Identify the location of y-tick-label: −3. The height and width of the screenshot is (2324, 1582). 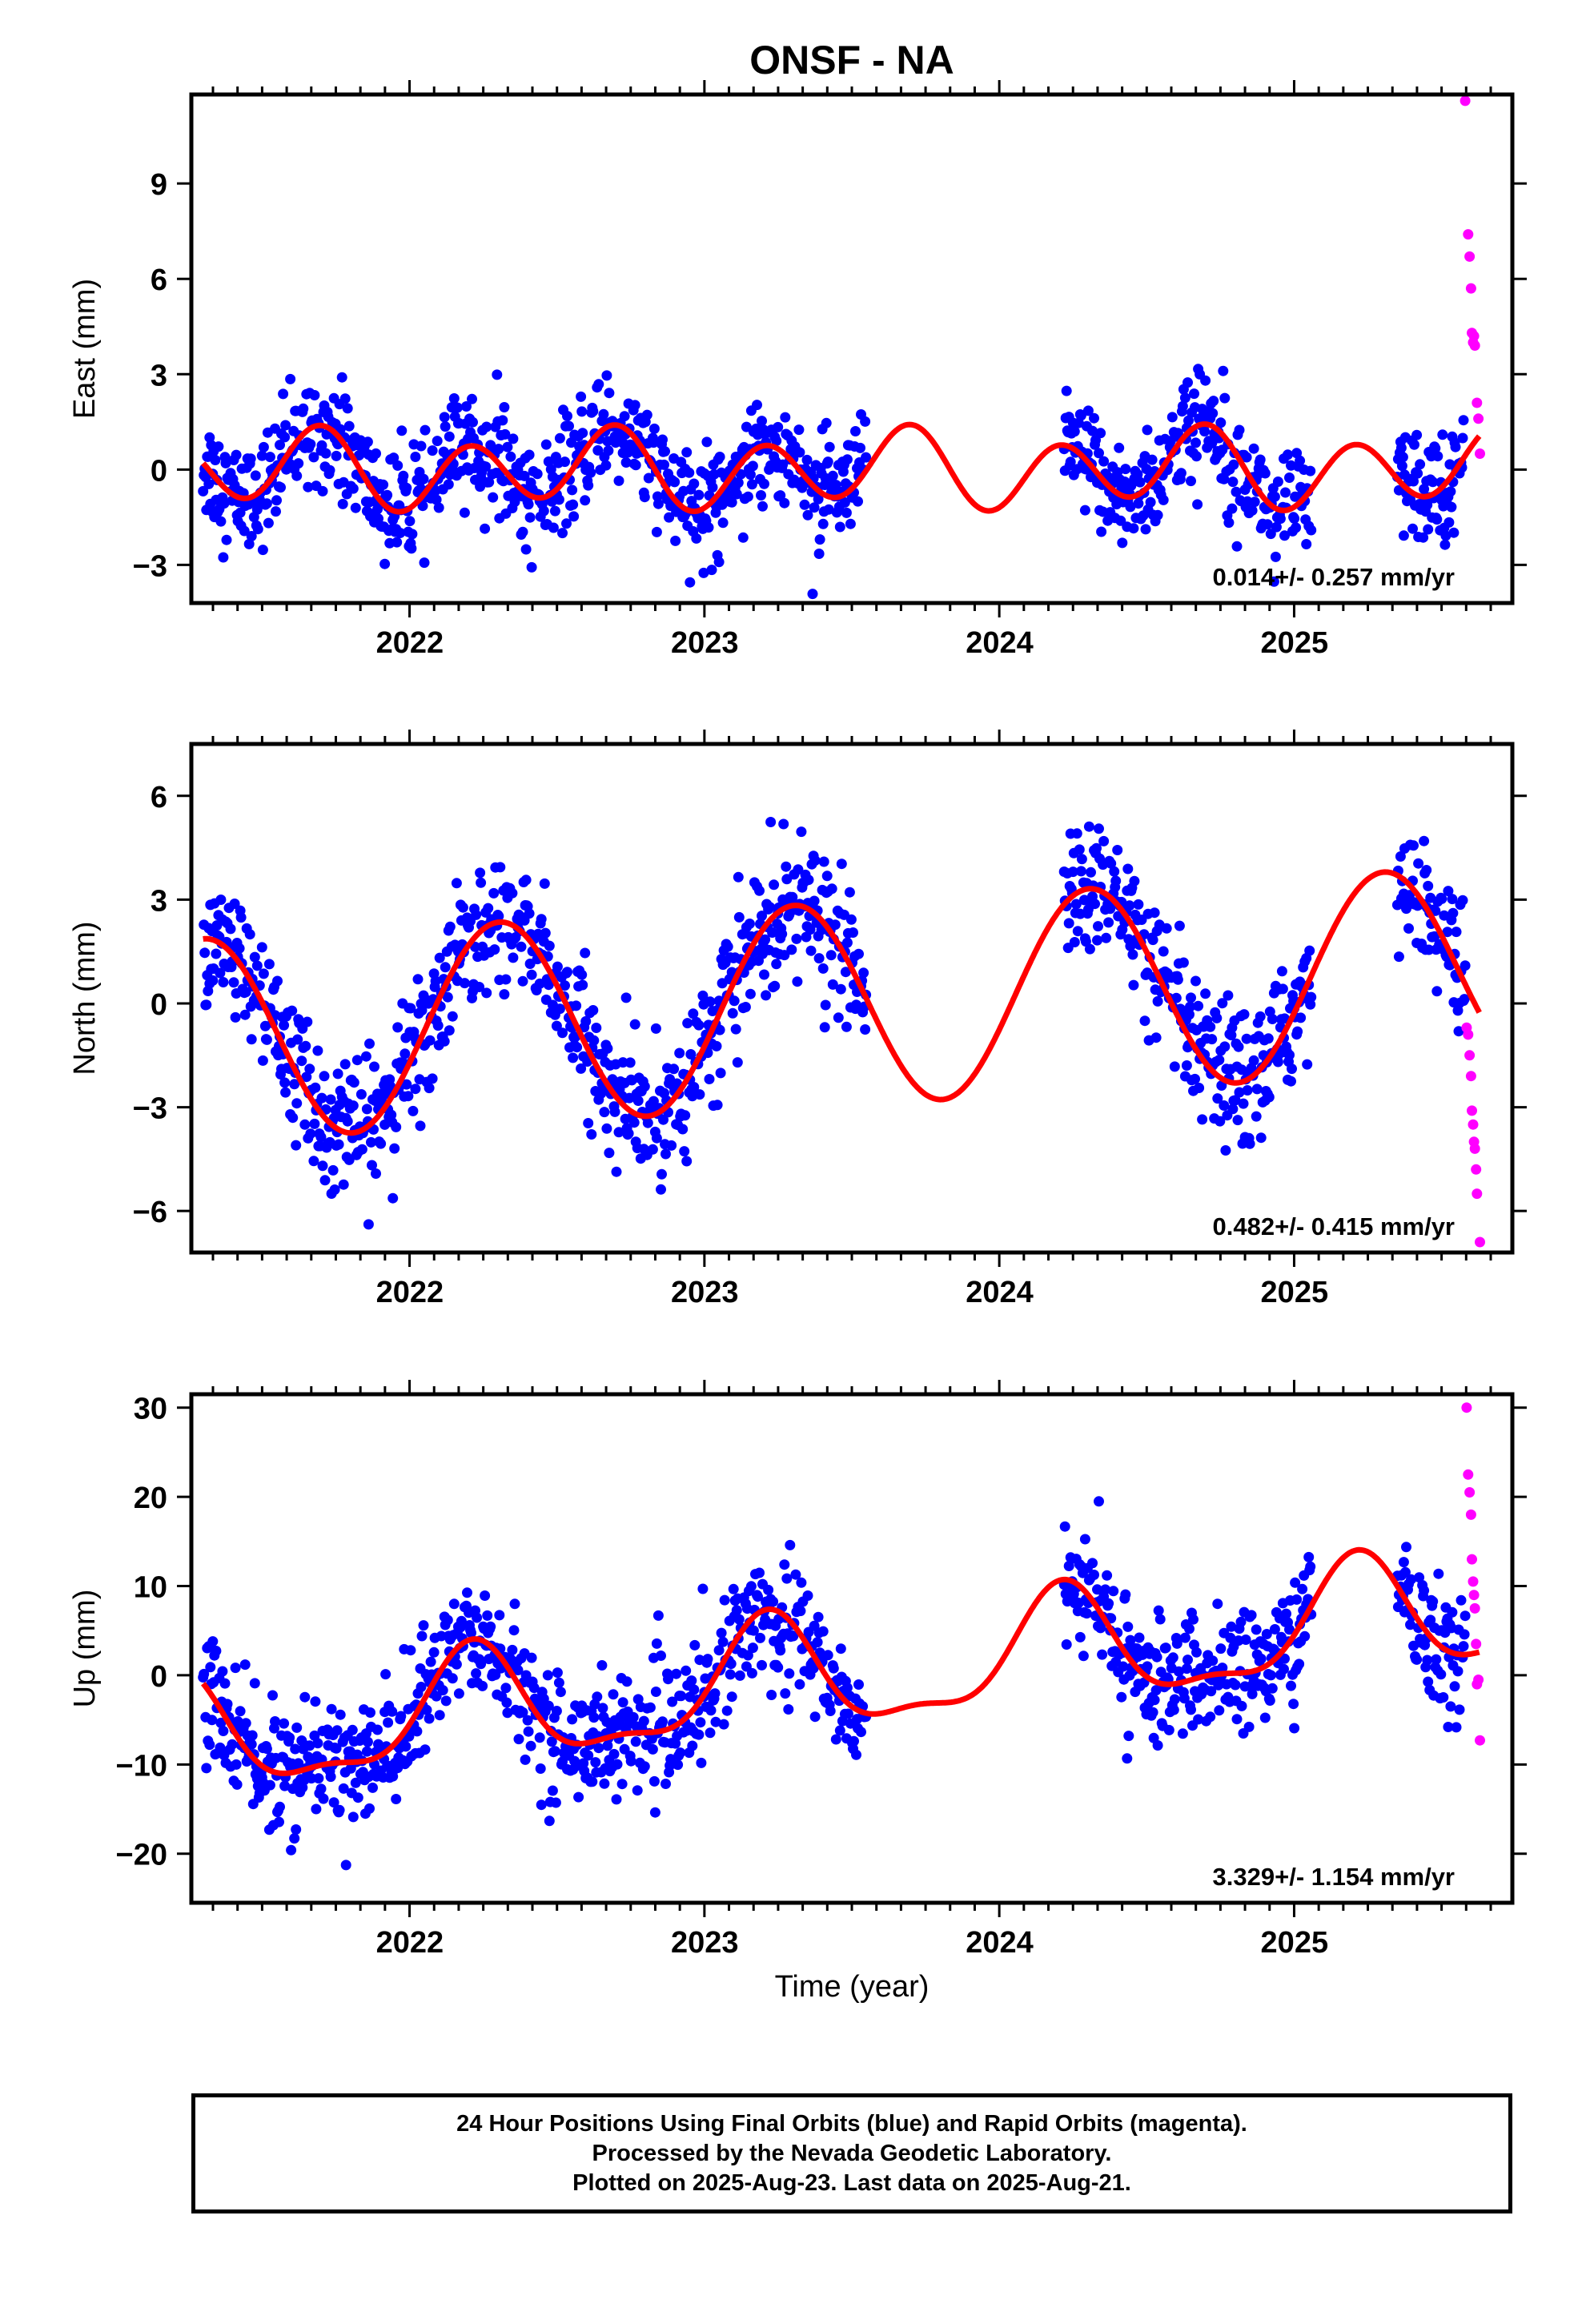
(150, 1109).